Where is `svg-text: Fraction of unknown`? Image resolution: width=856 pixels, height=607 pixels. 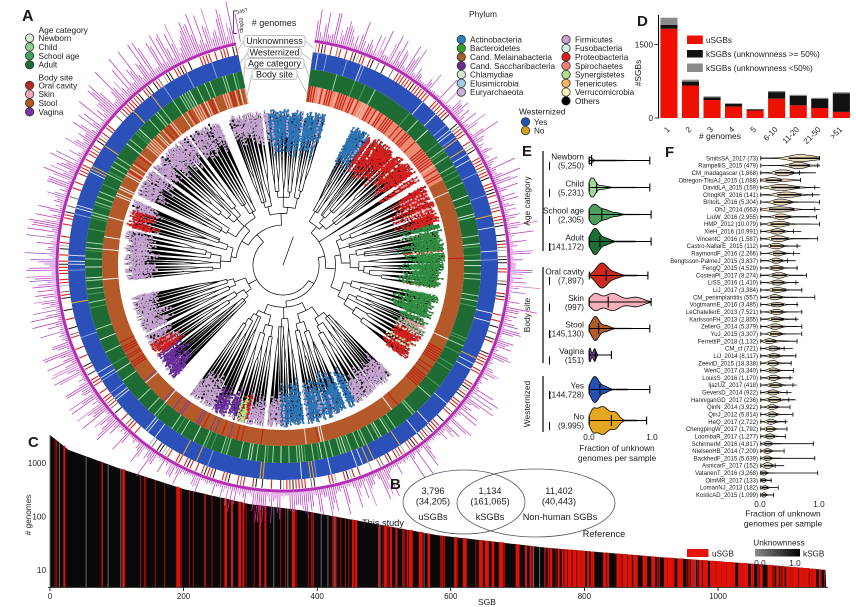 svg-text: Fraction of unknown is located at coordinates (617, 448).